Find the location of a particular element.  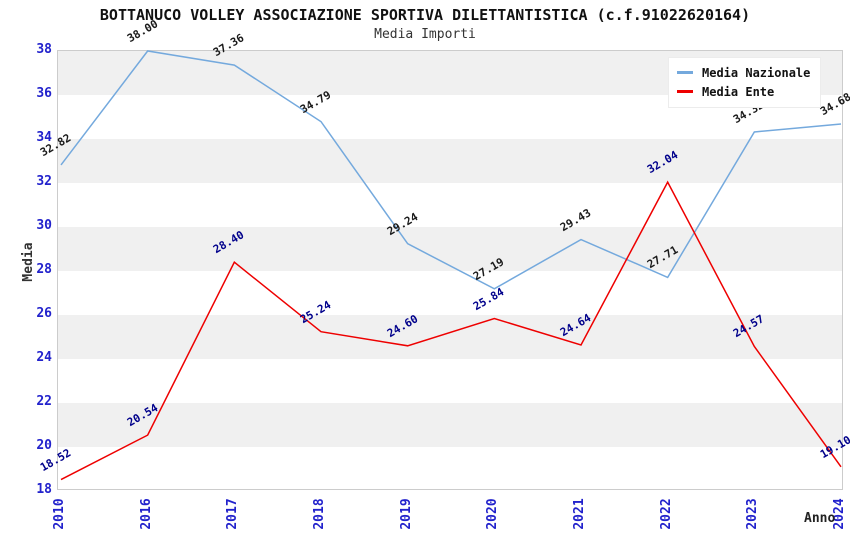

legend-label: Media Nazionale is located at coordinates (756, 72).